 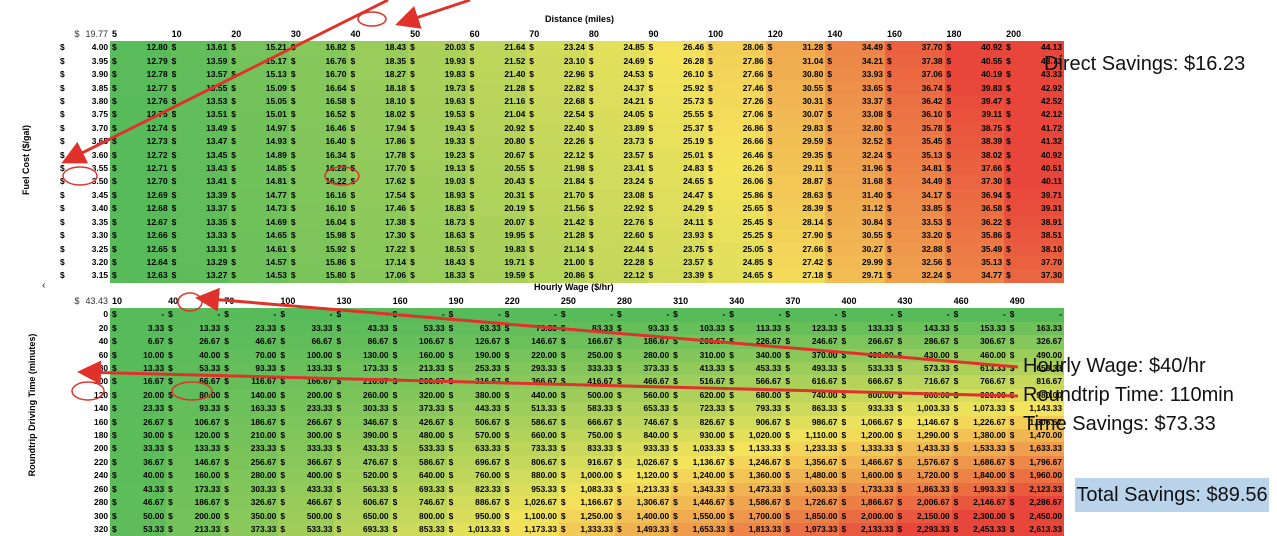 I want to click on table-cell: $1,493.33, so click(x=643, y=529).